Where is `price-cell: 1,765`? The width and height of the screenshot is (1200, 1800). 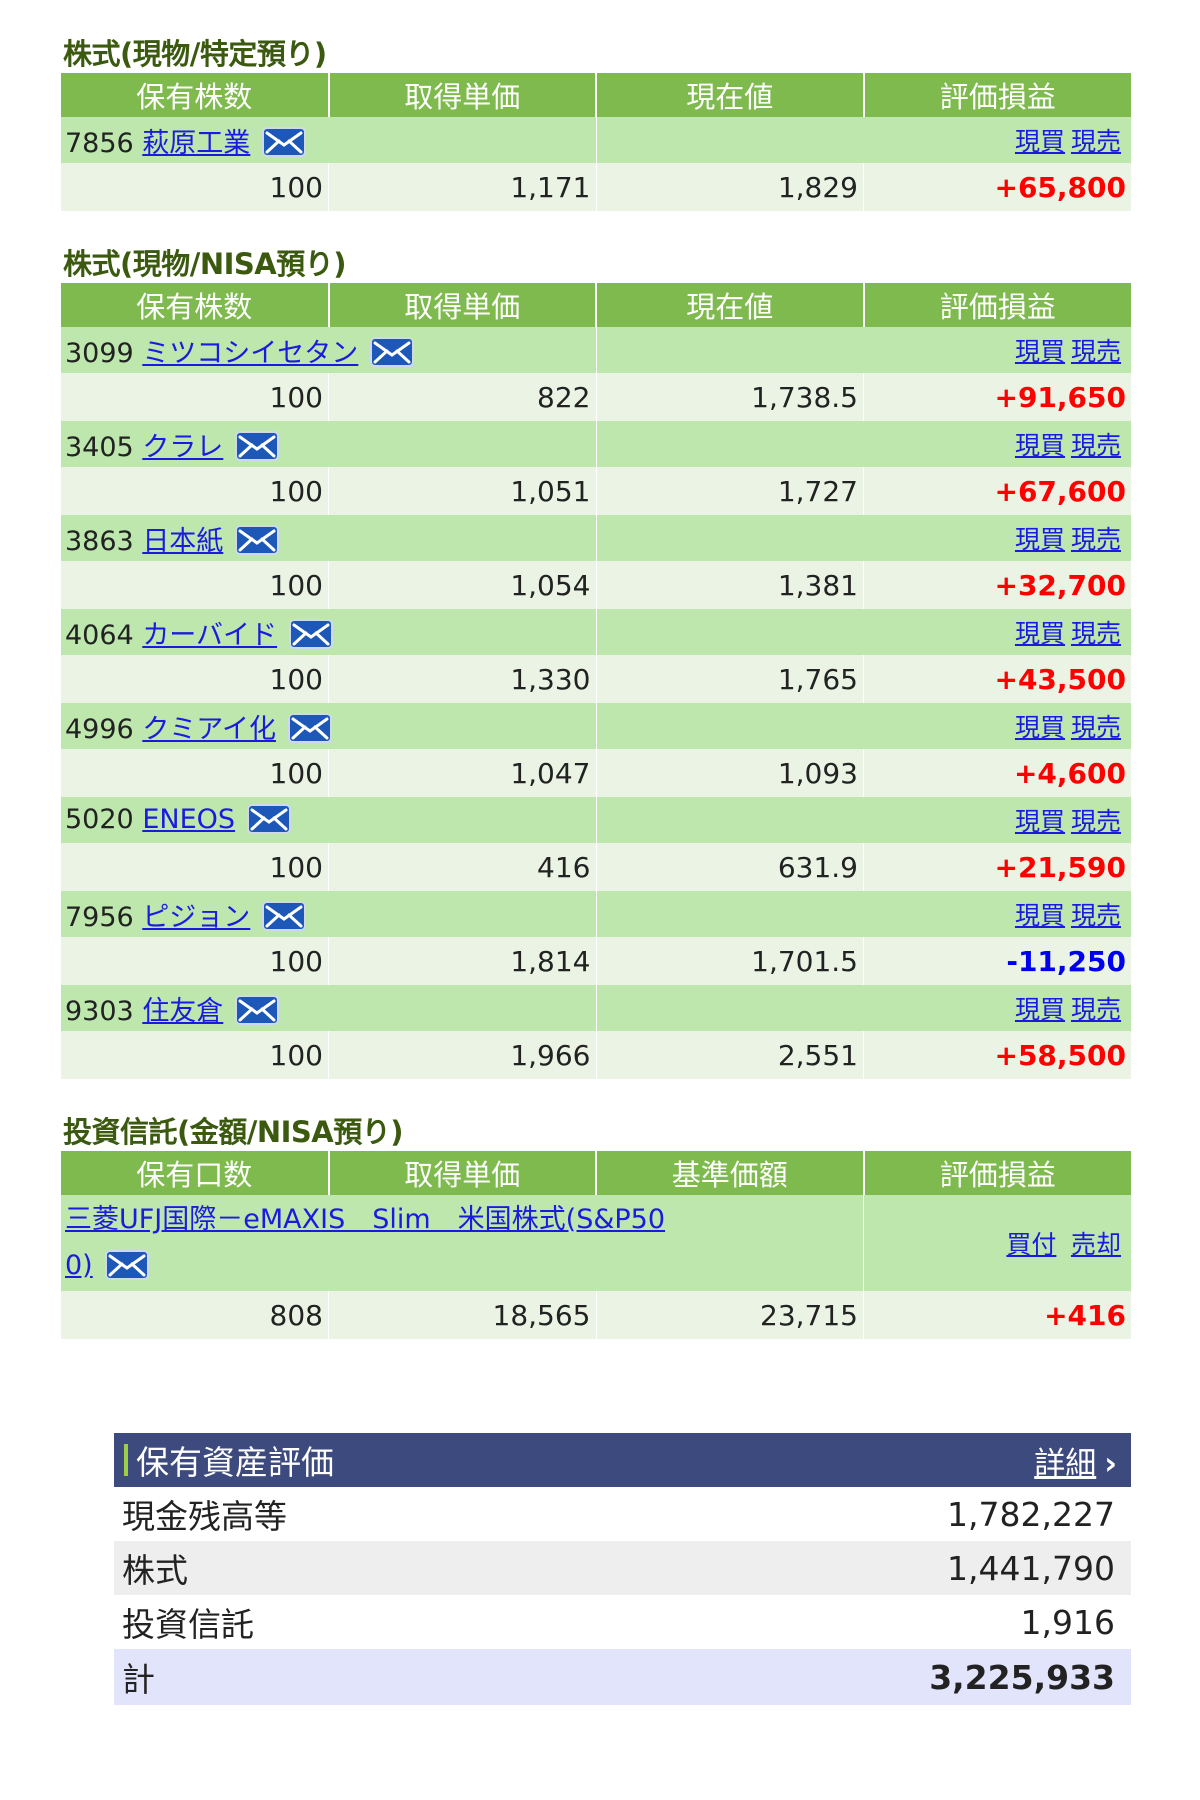
price-cell: 1,765 is located at coordinates (730, 679).